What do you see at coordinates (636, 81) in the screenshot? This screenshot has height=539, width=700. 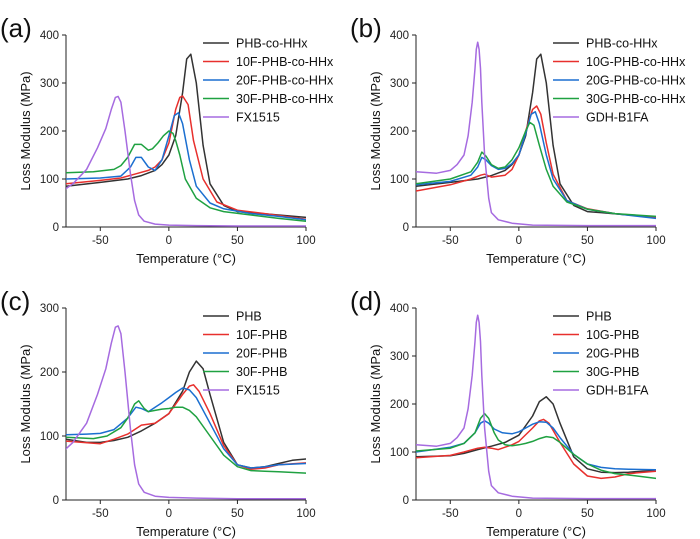 I see `legend-label: 20G-PHB-co-HHx` at bounding box center [636, 81].